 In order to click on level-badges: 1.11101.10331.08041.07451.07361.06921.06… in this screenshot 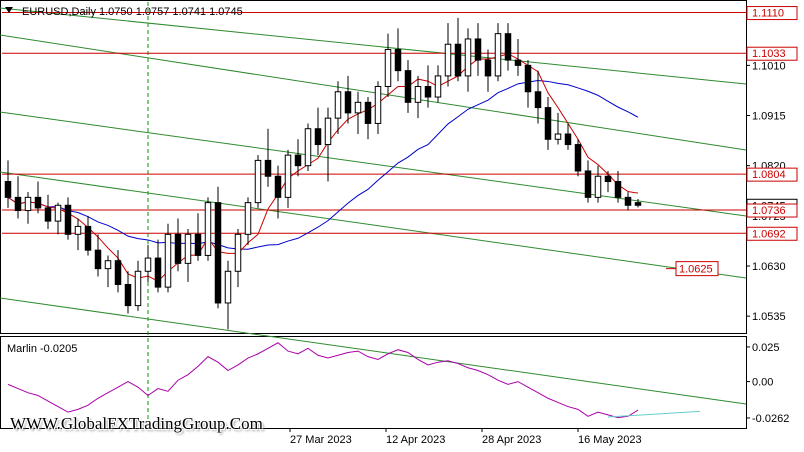, I will do `click(732, 141)`.